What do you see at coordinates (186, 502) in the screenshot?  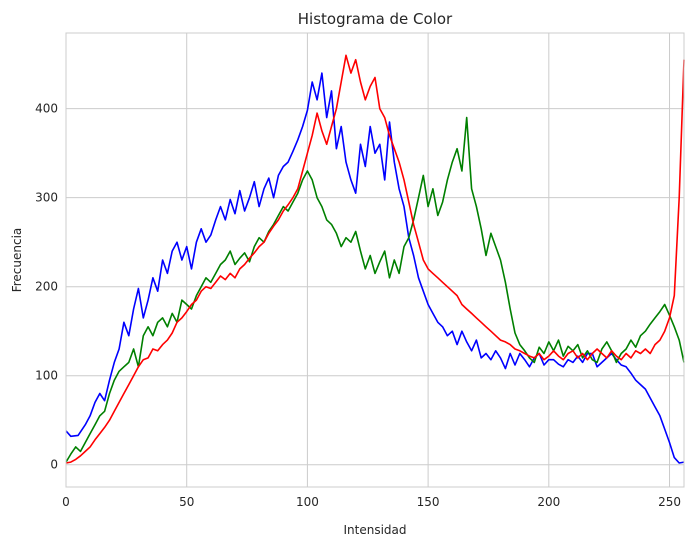 I see `x-tick-label: 50` at bounding box center [186, 502].